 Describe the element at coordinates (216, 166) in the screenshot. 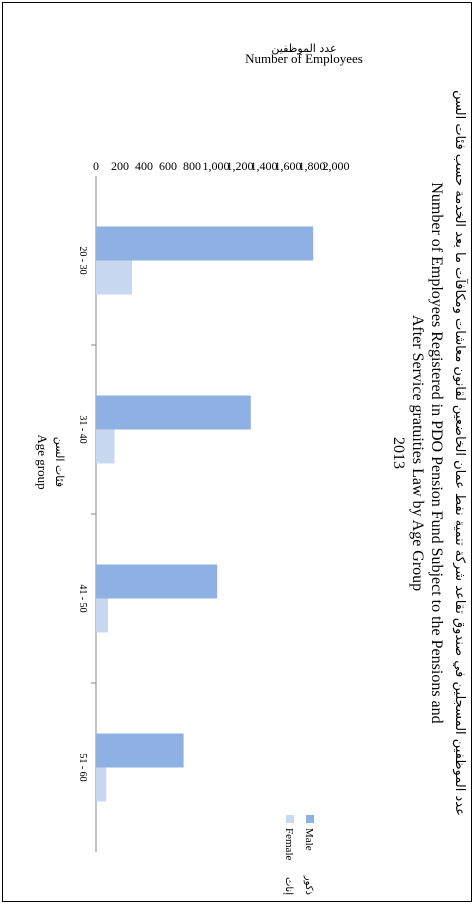

I see `y-tick-label: 1,000` at that location.